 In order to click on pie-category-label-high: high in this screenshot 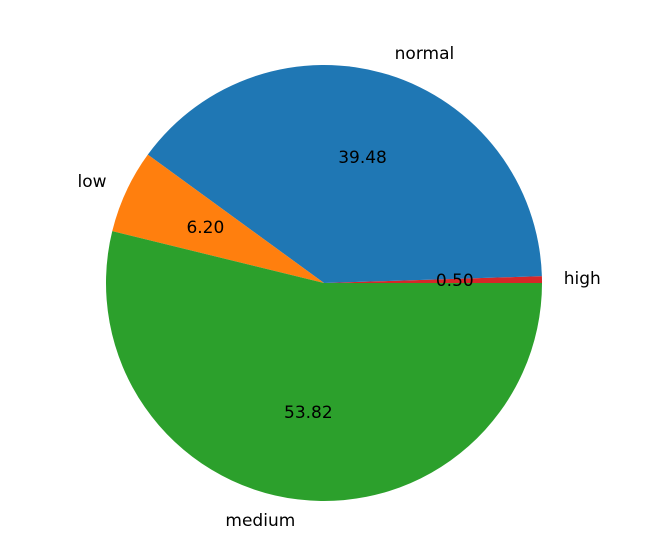, I will do `click(582, 279)`.